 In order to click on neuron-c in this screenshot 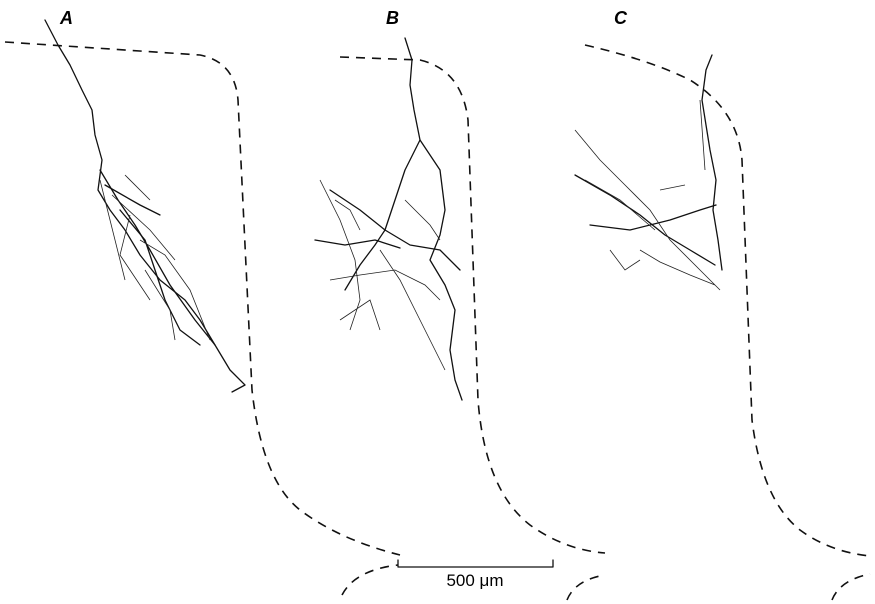, I will do `click(648, 172)`.